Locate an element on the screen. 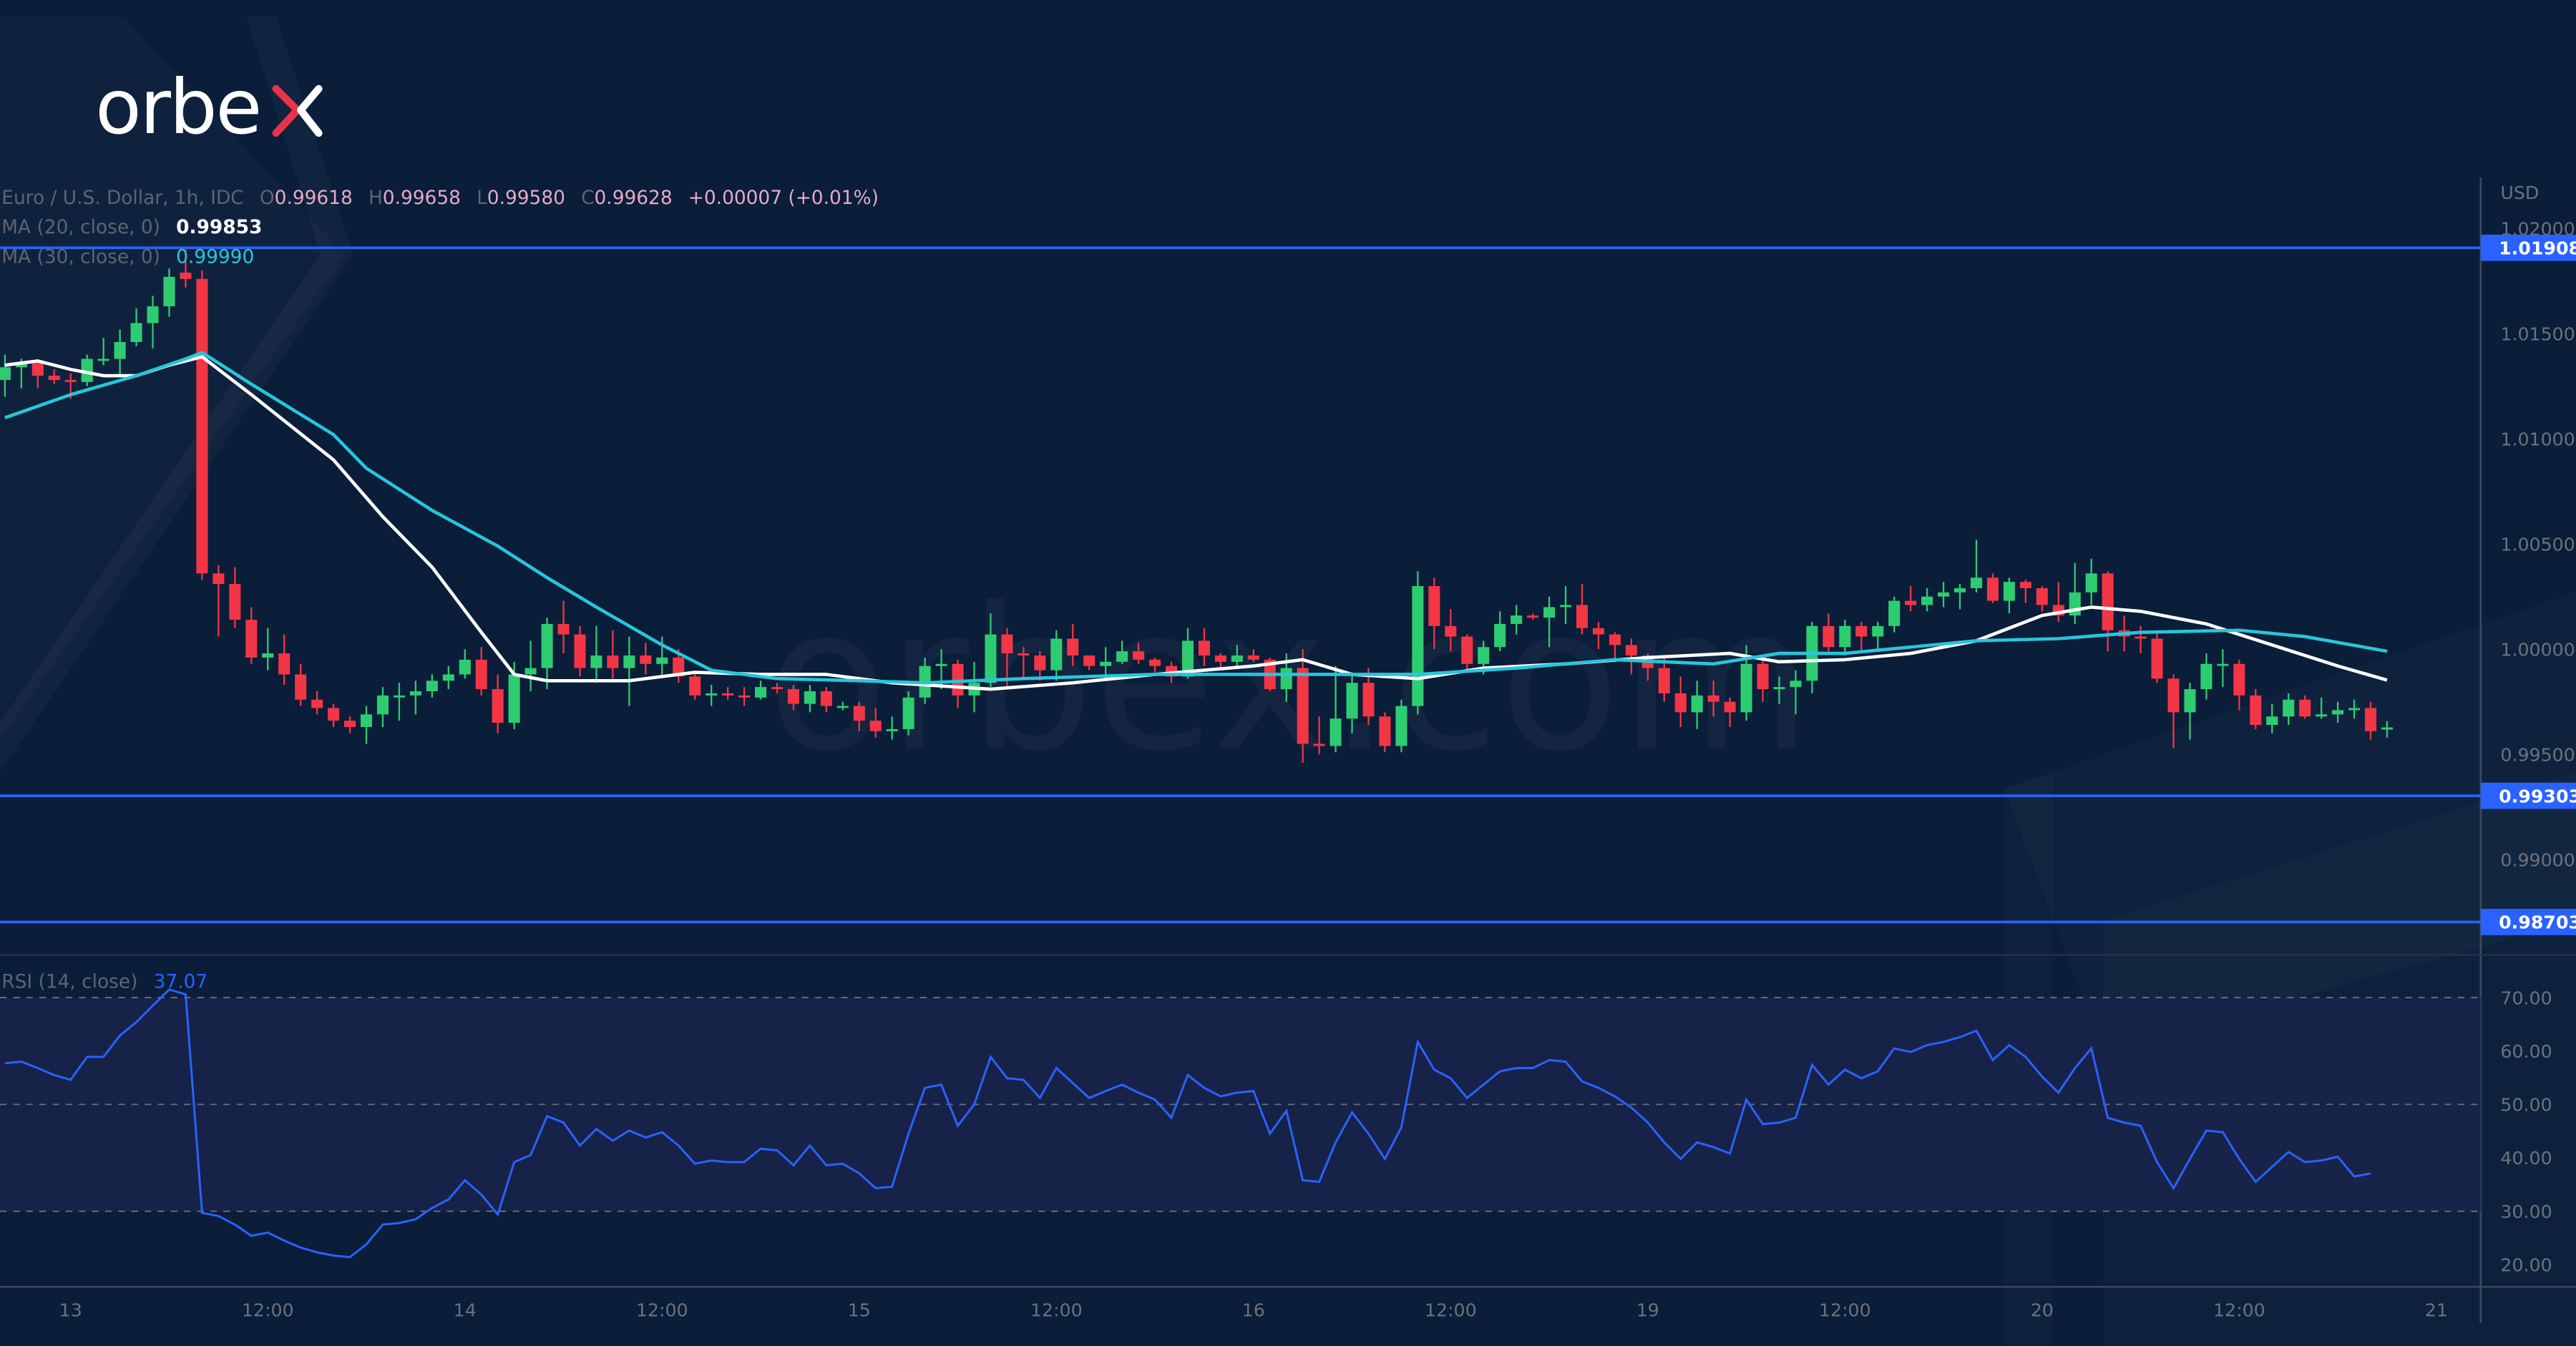  logo-text: orbe is located at coordinates (177, 107).